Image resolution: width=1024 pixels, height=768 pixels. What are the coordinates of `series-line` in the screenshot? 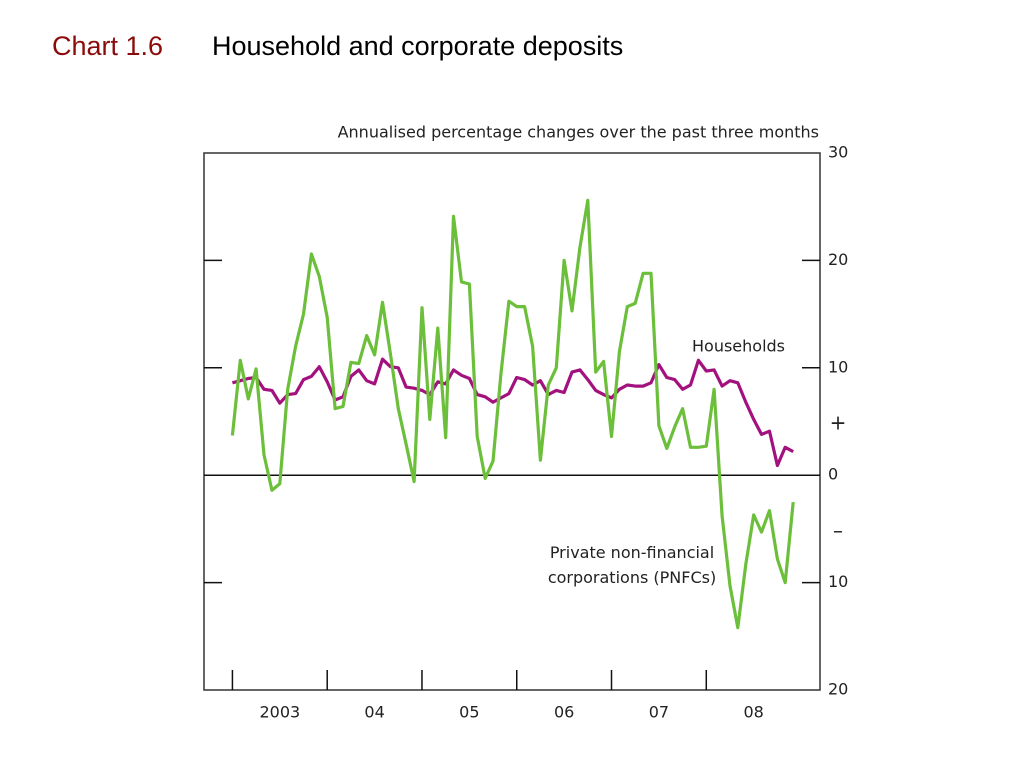 It's located at (512, 412).